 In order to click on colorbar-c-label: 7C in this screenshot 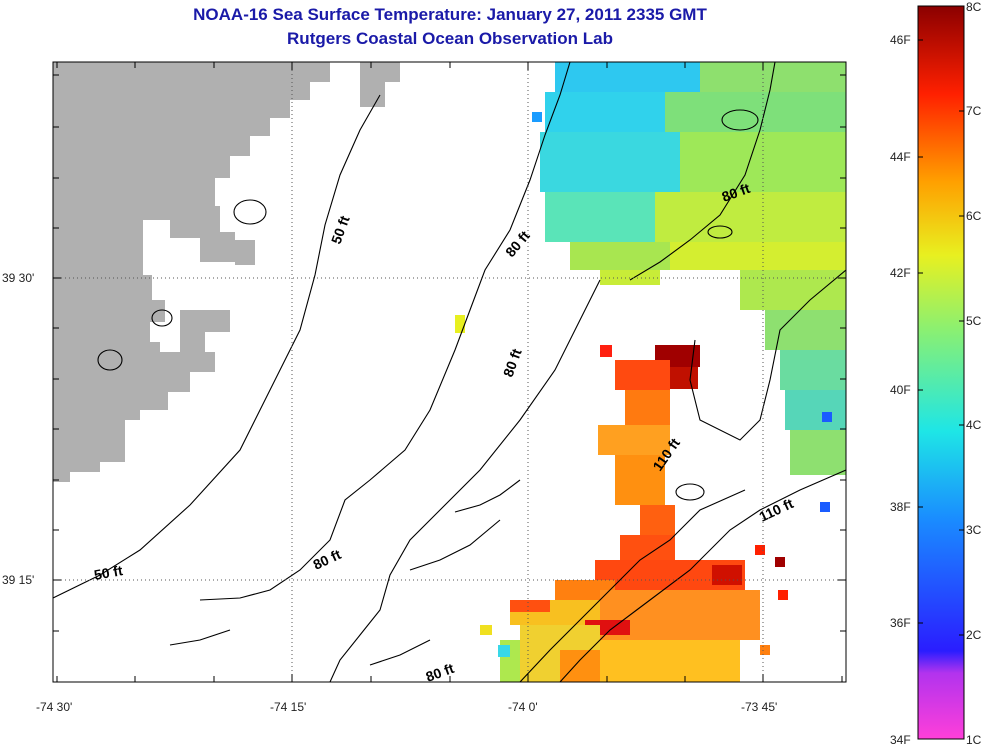, I will do `click(974, 111)`.